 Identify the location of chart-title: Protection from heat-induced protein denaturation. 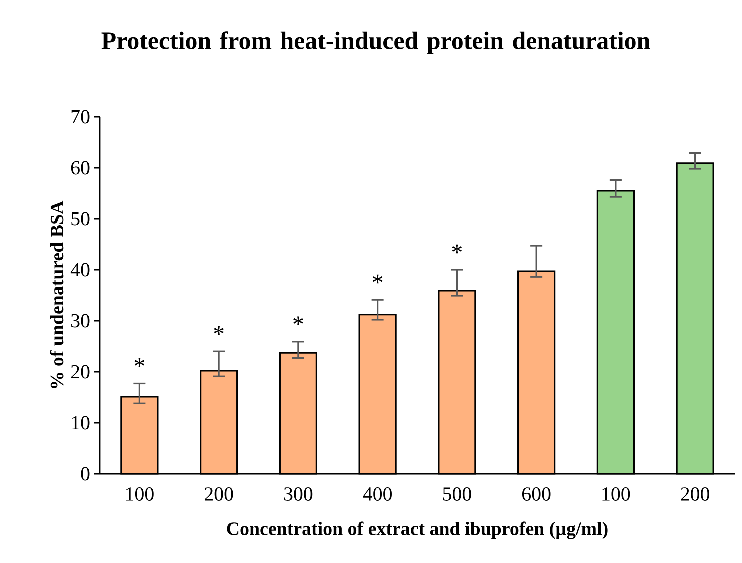
(376, 43).